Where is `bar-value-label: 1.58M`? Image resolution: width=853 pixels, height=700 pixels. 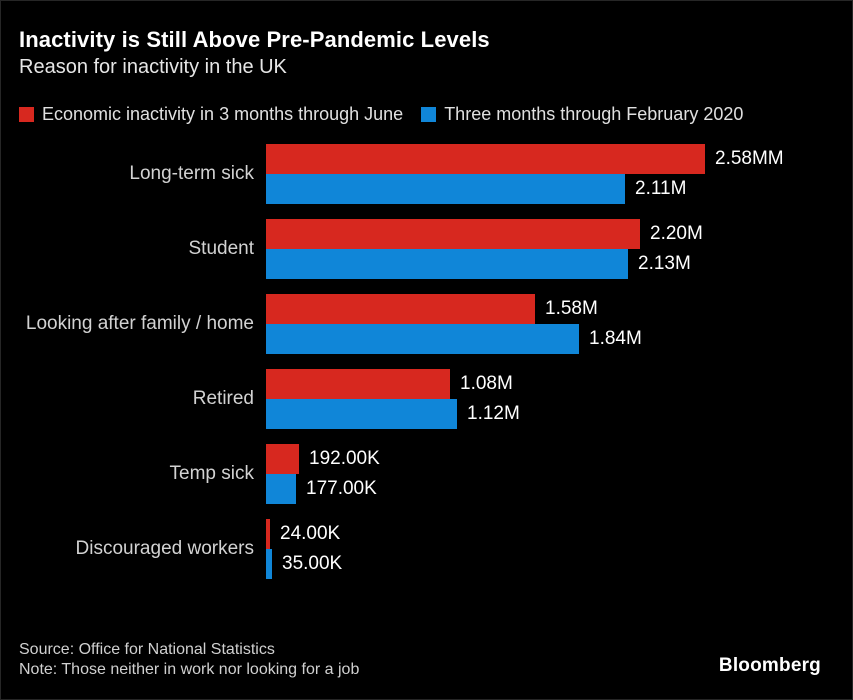 bar-value-label: 1.58M is located at coordinates (571, 308).